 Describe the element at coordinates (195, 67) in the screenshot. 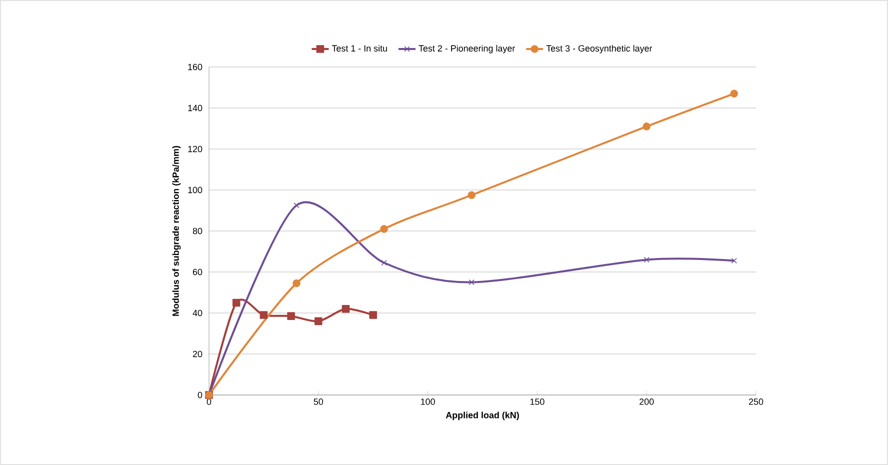

I see `y-tick-label: 160` at that location.